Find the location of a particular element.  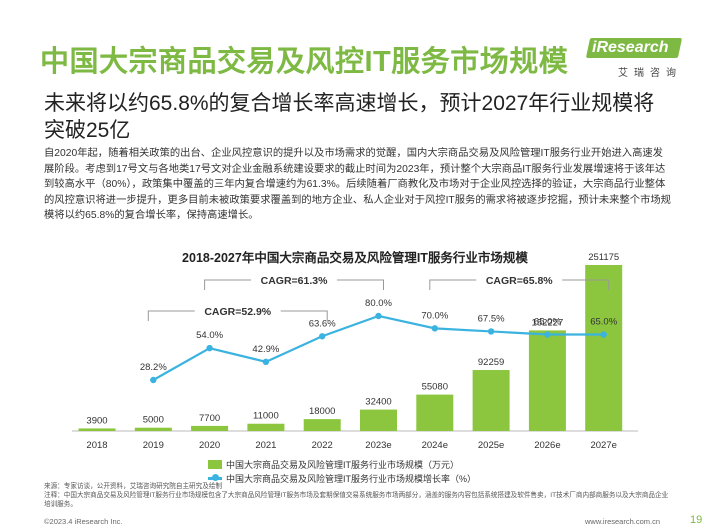

bar-2025e is located at coordinates (491, 400).